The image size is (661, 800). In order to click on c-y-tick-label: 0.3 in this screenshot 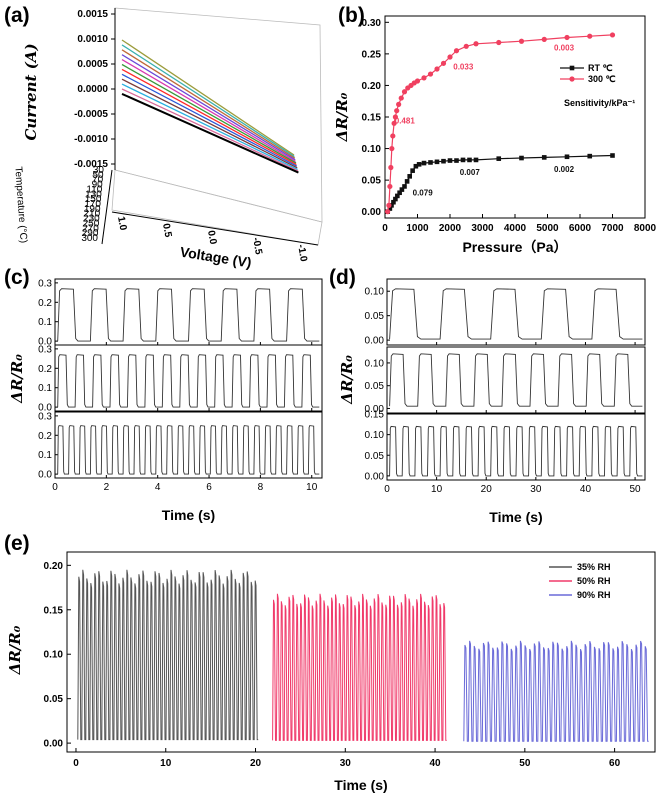, I will do `click(45, 416)`.